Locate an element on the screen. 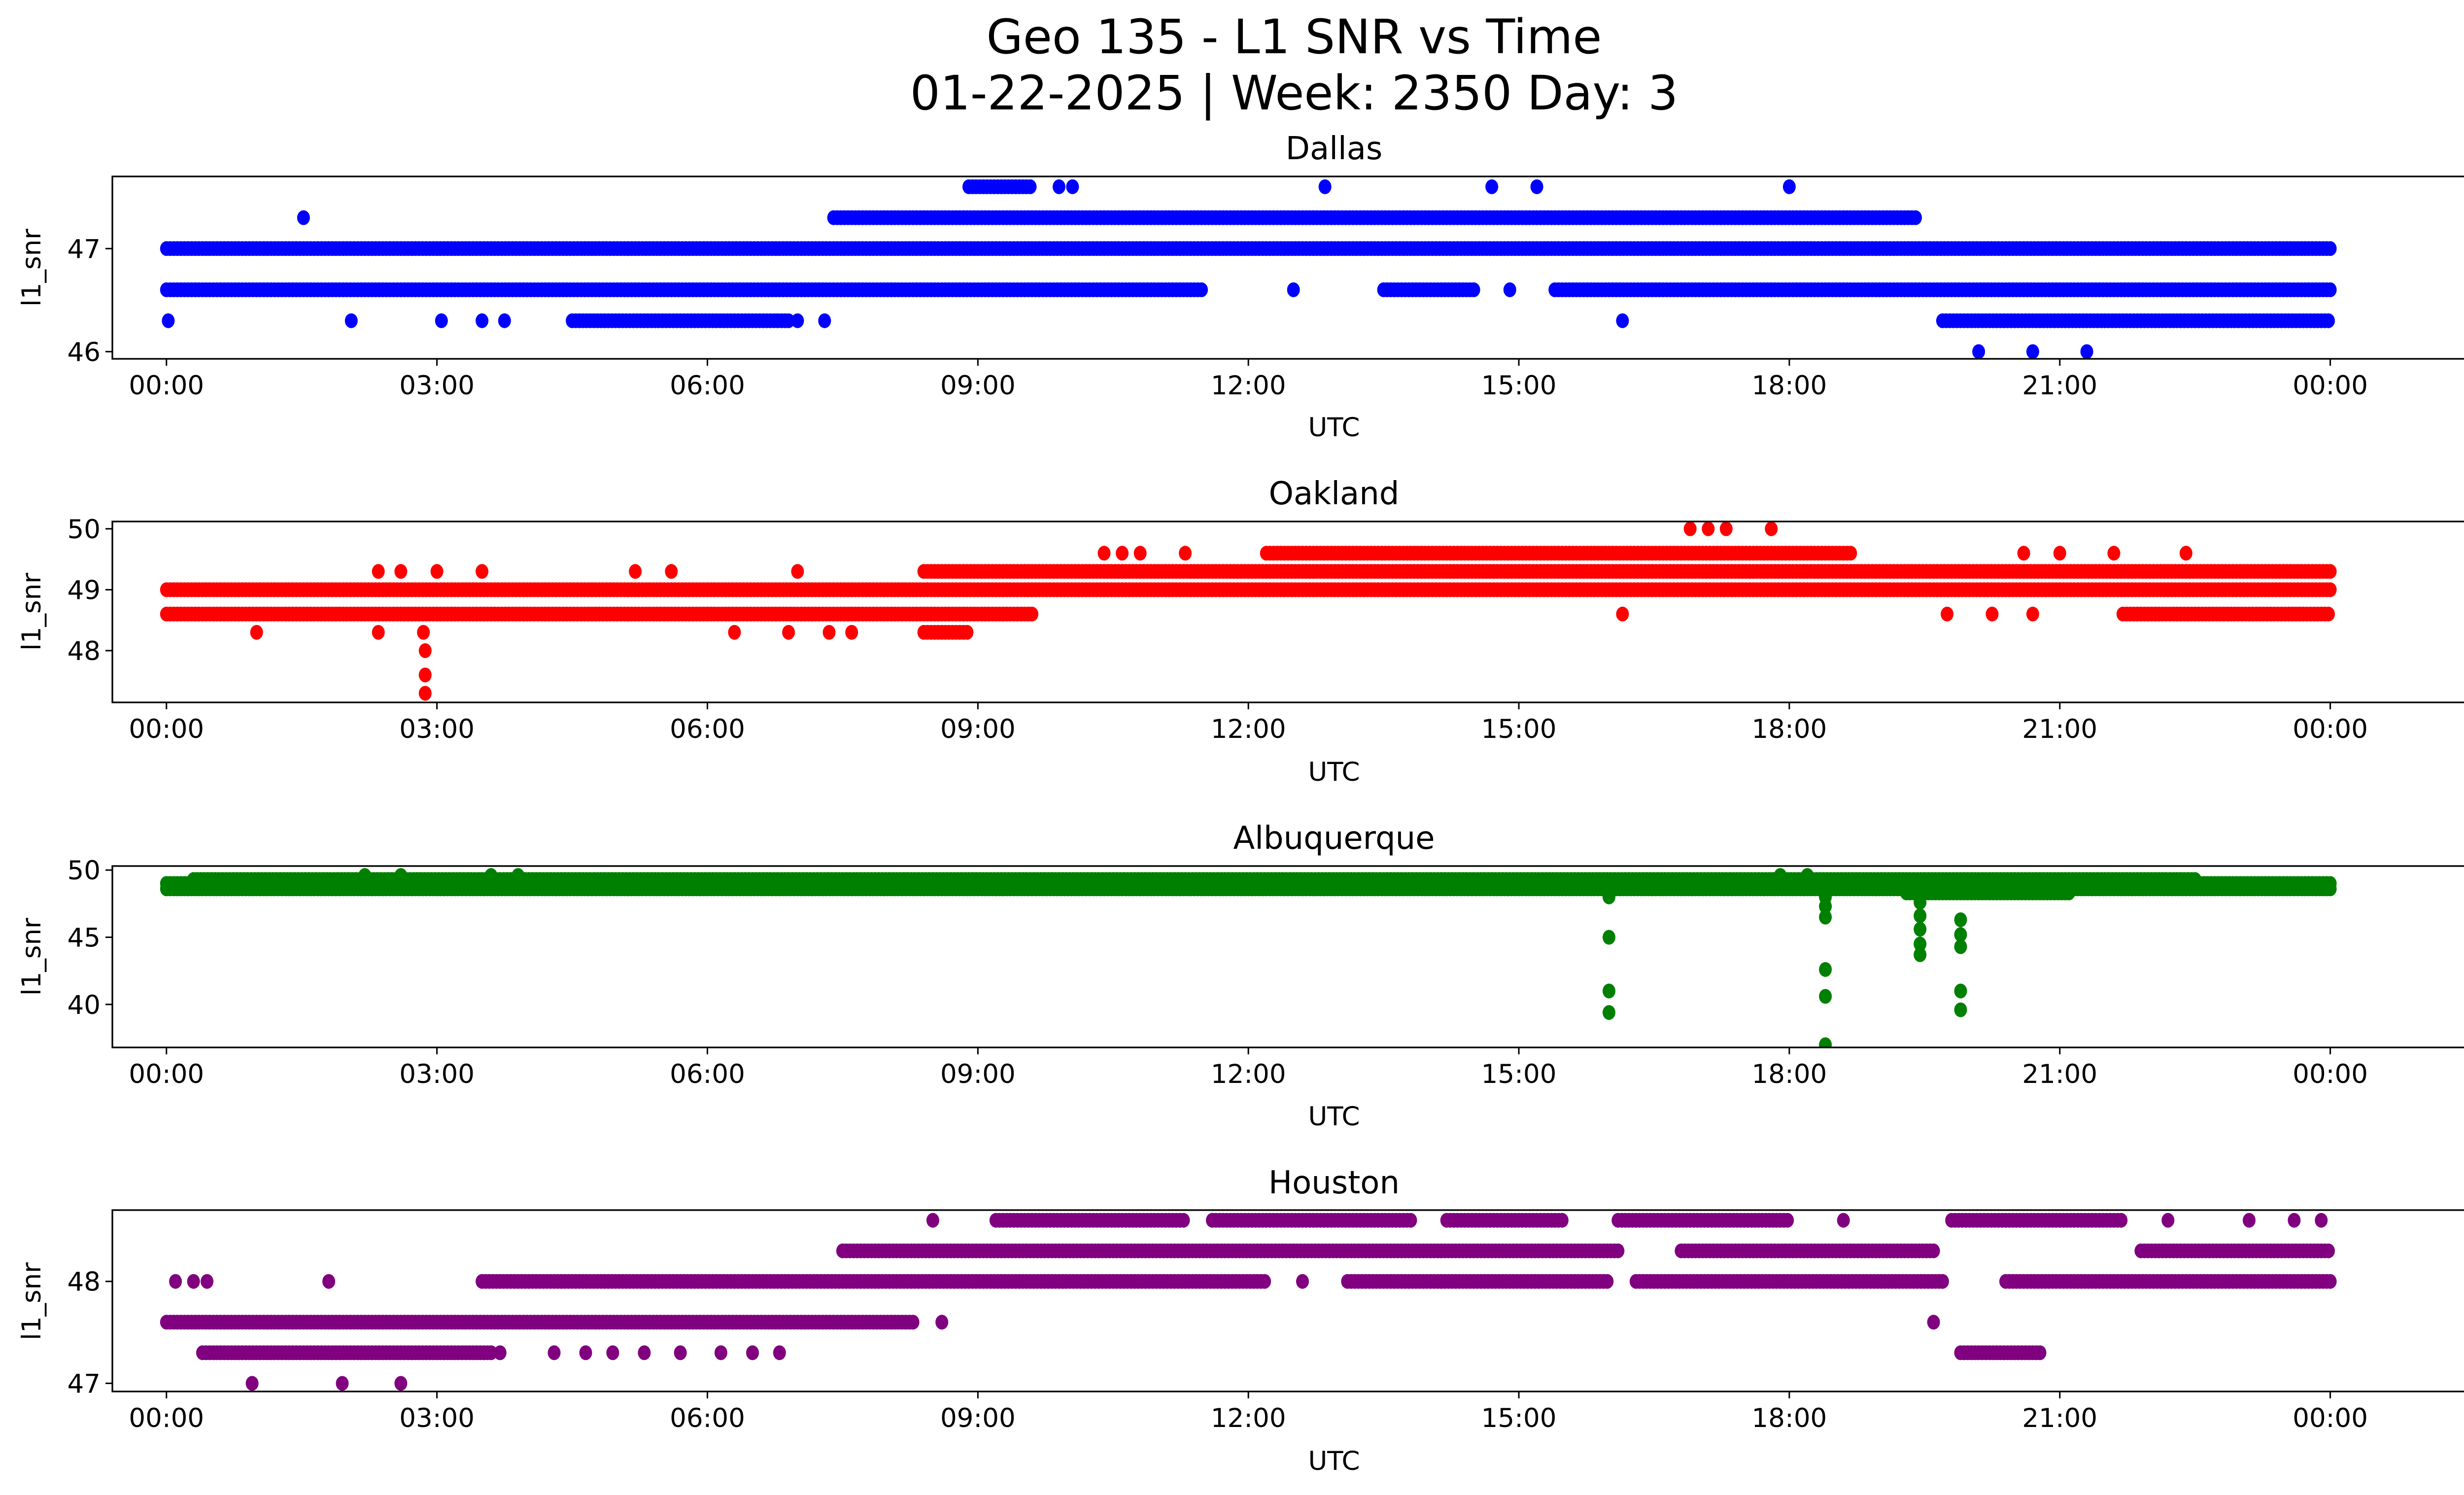 The image size is (2464, 1495). y-tick-label: 50 is located at coordinates (84, 530).